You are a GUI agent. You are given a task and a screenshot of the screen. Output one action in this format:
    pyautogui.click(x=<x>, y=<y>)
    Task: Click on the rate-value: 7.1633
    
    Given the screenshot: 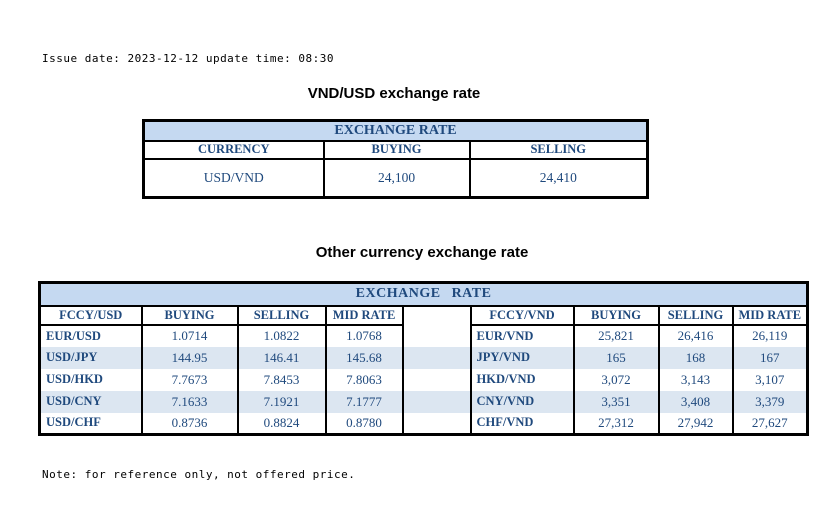 What is the action you would take?
    pyautogui.click(x=189, y=401)
    